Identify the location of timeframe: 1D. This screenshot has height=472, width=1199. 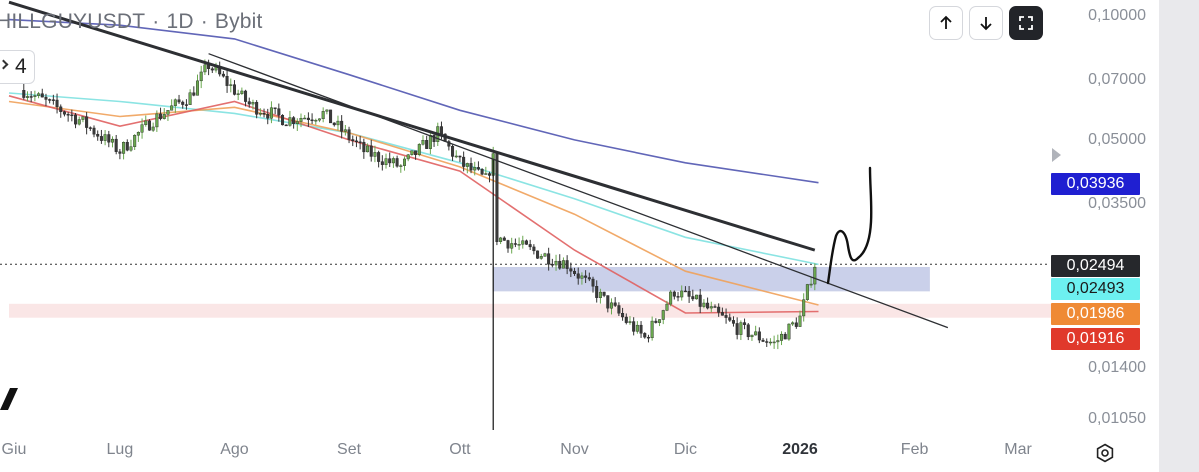
(180, 21).